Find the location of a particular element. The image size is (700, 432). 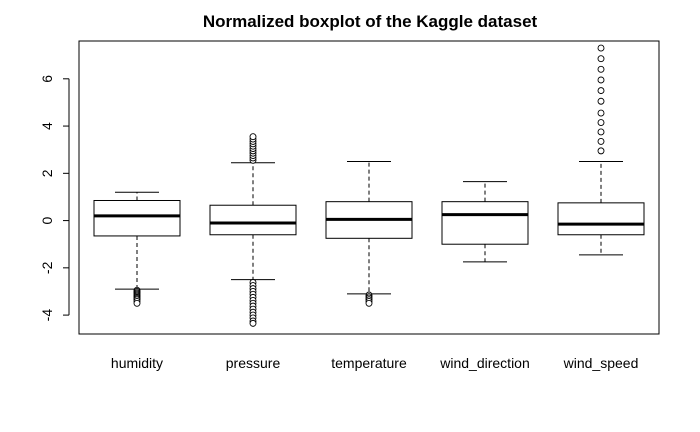

y-tick-label: 4 is located at coordinates (47, 126).